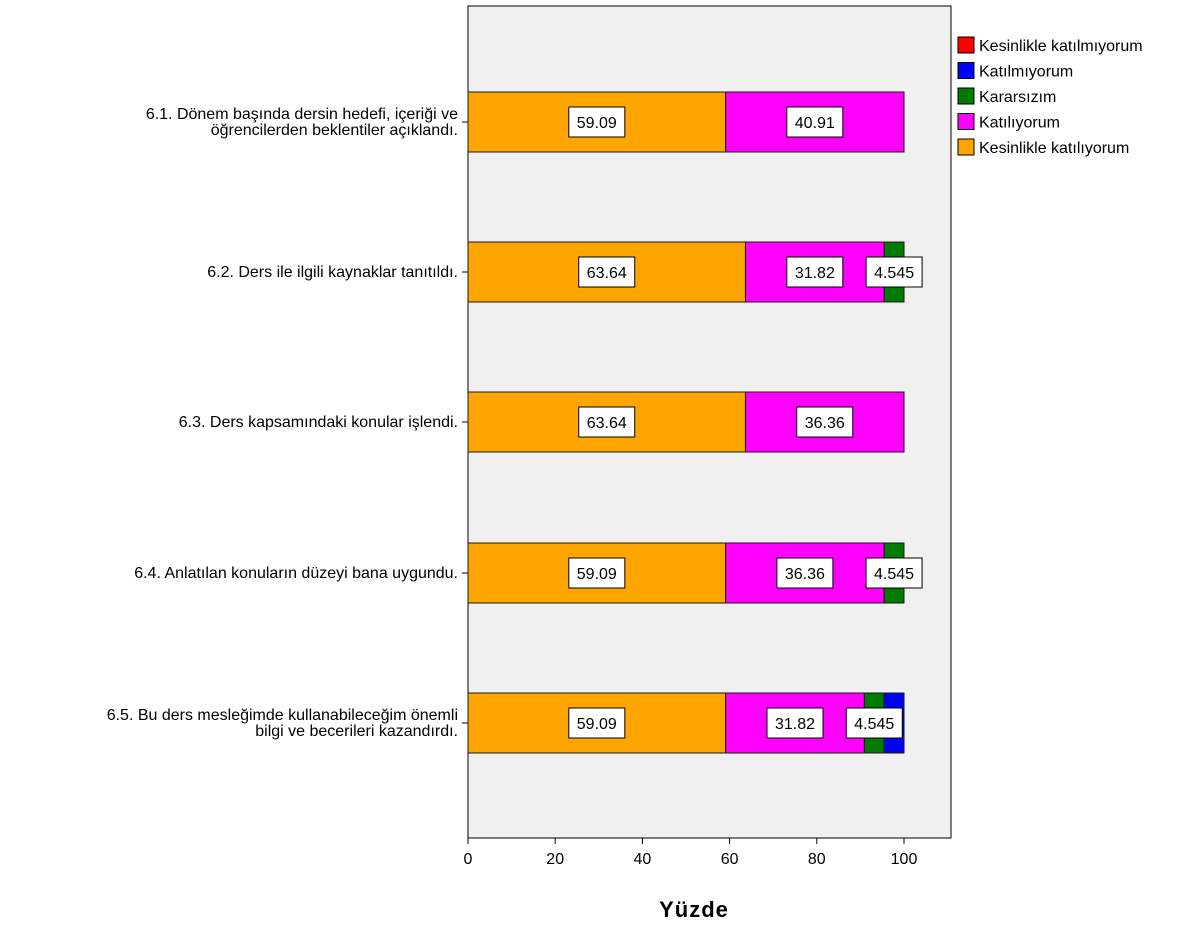 The image size is (1194, 933). I want to click on category-label: öğrencilerden beklentiler açıklandı., so click(334, 130).